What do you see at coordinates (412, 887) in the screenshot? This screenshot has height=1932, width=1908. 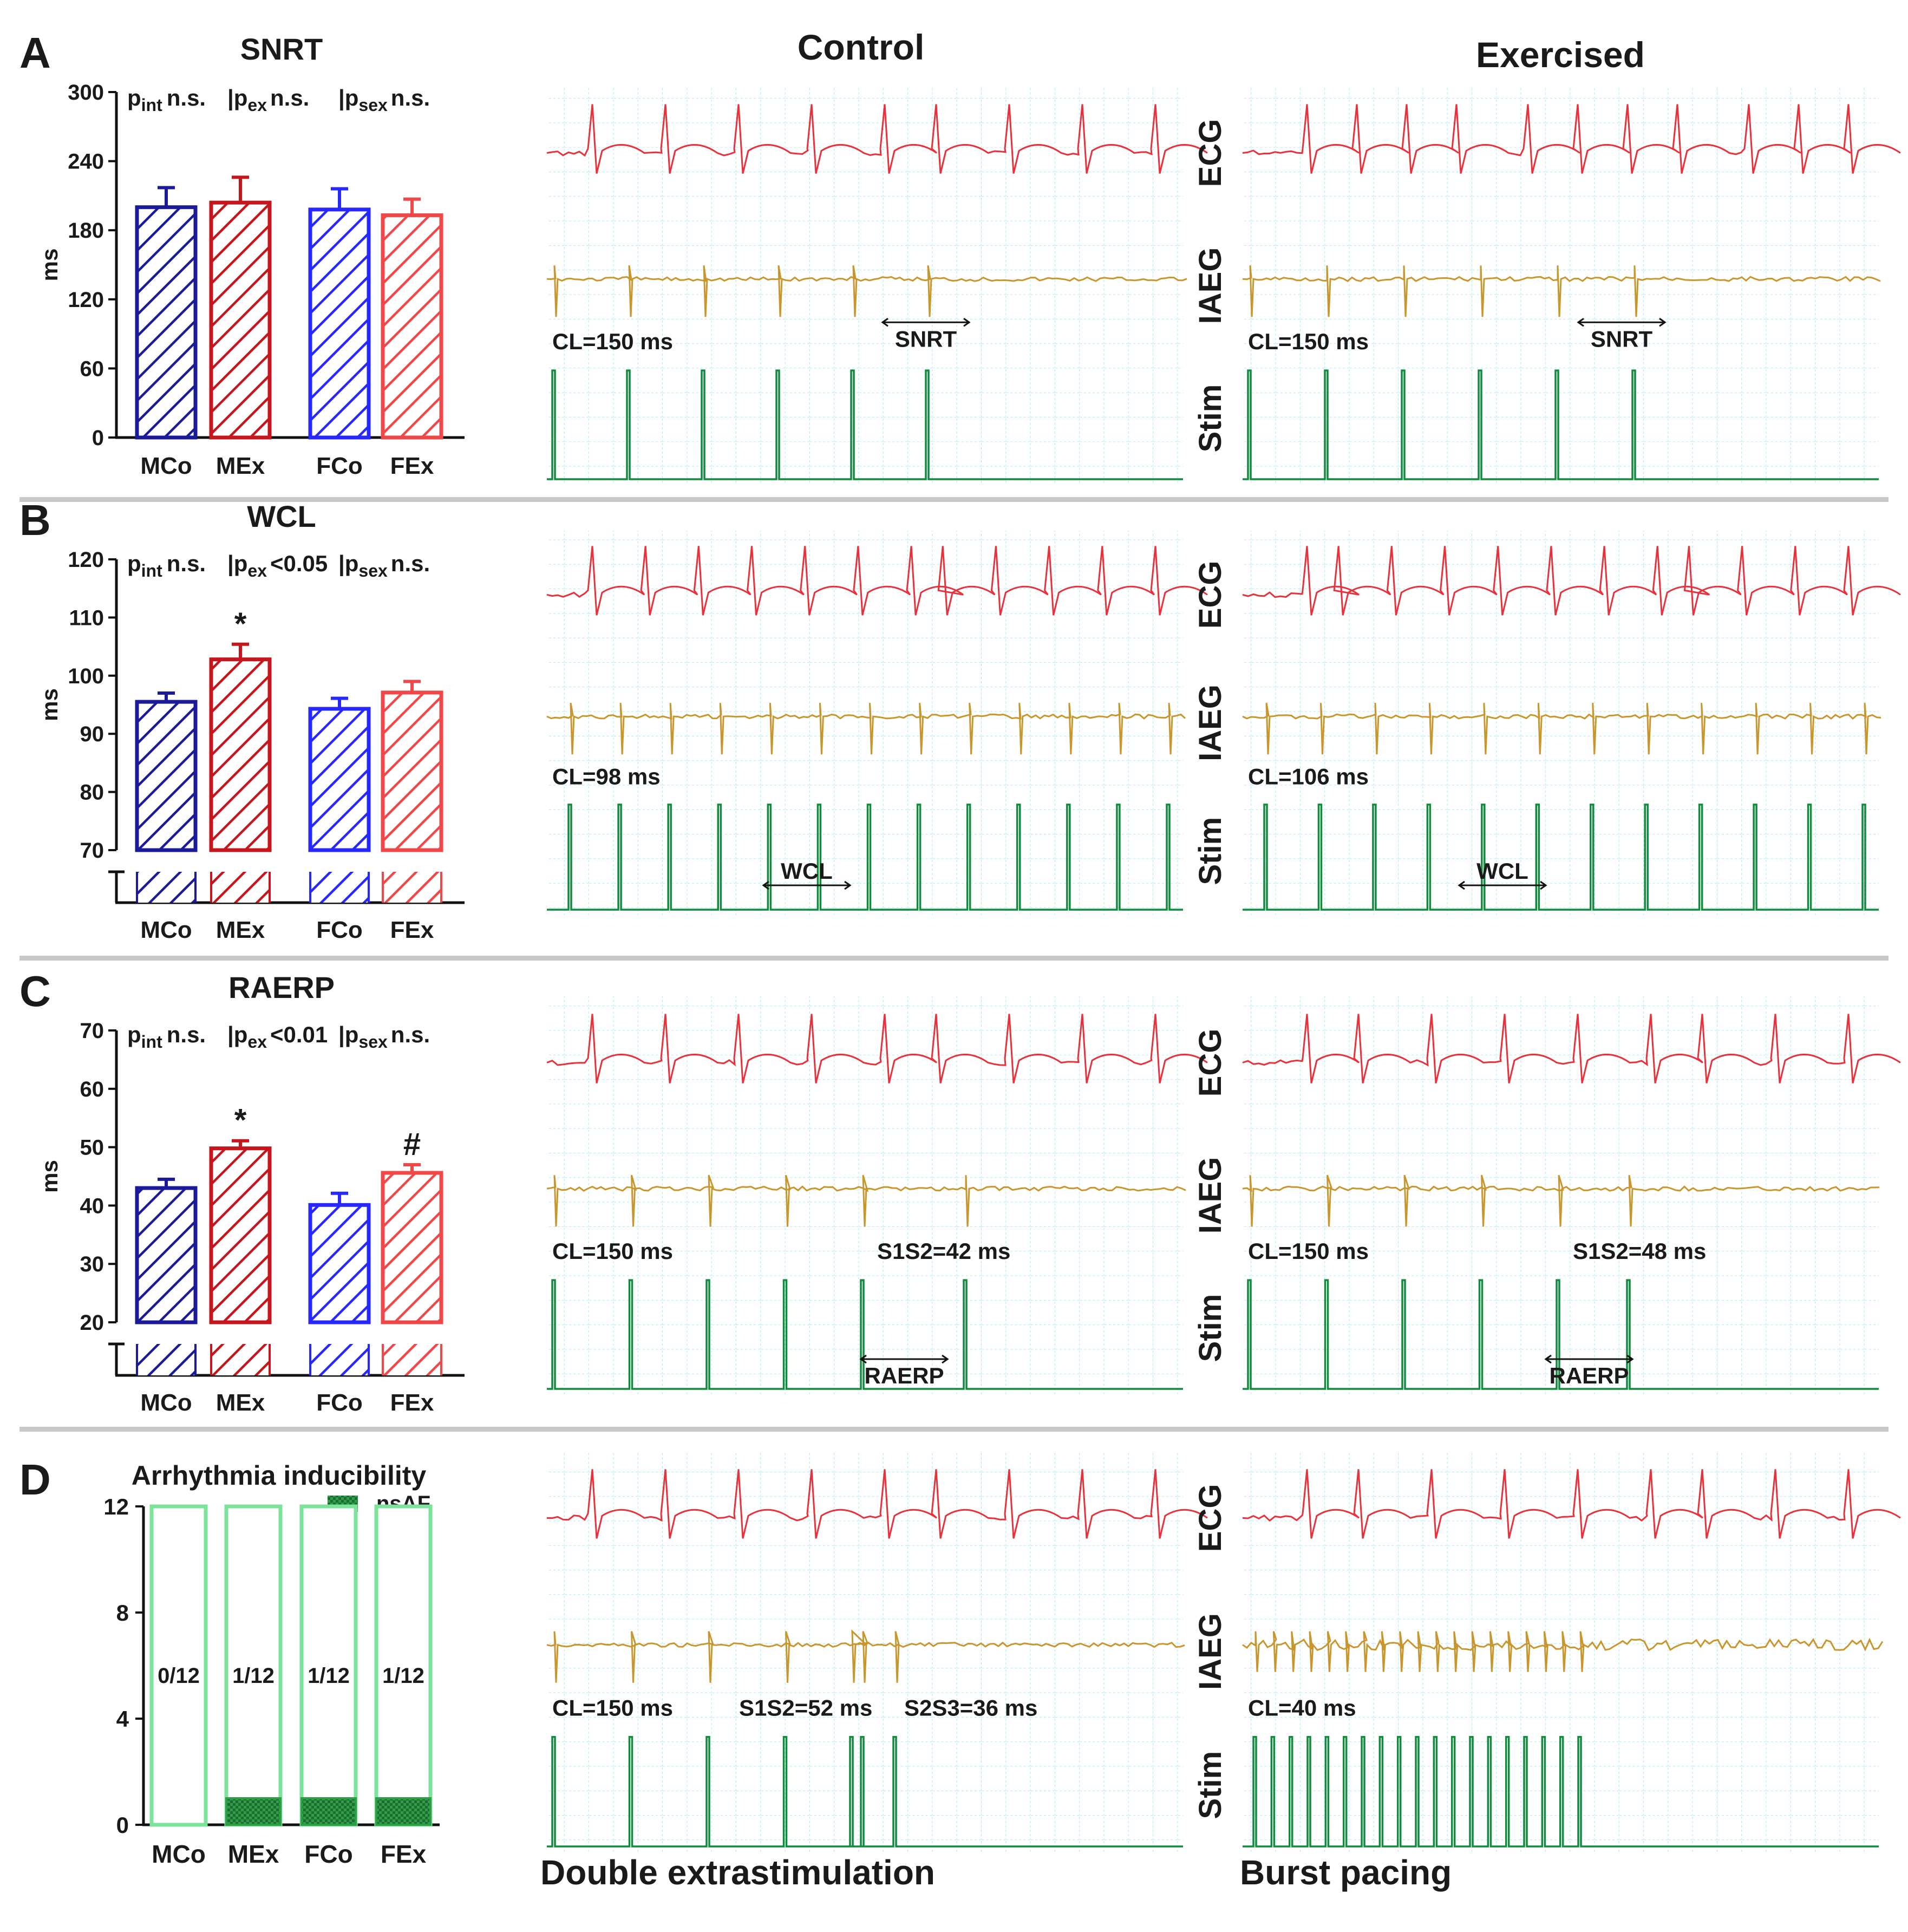 I see `bar-stub-FEx` at bounding box center [412, 887].